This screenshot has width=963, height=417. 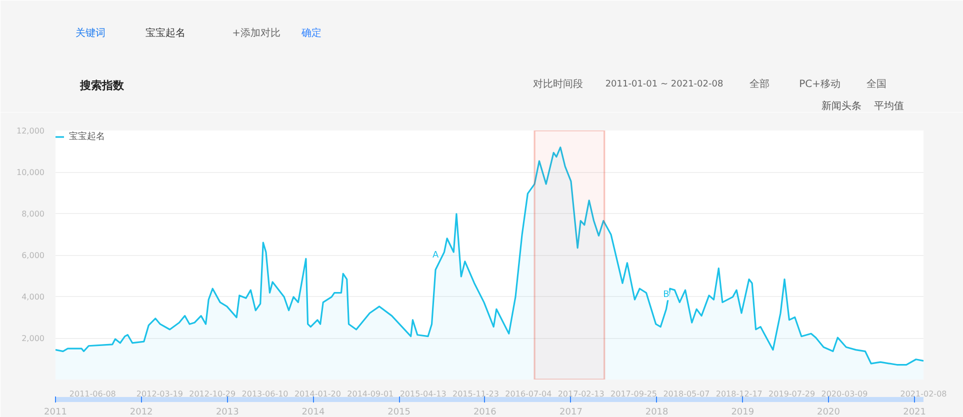 I want to click on text: PC+移动, so click(x=820, y=84).